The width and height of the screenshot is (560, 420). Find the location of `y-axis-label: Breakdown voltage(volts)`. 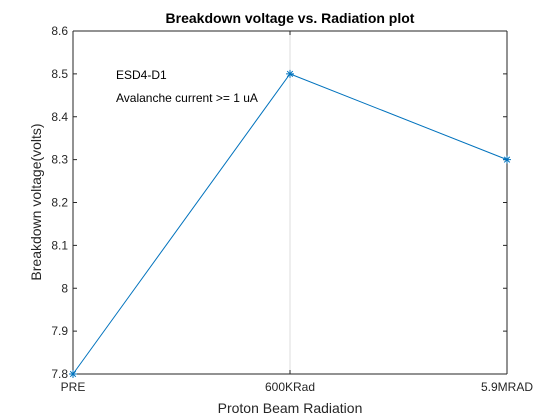

y-axis-label: Breakdown voltage(volts) is located at coordinates (36, 201).